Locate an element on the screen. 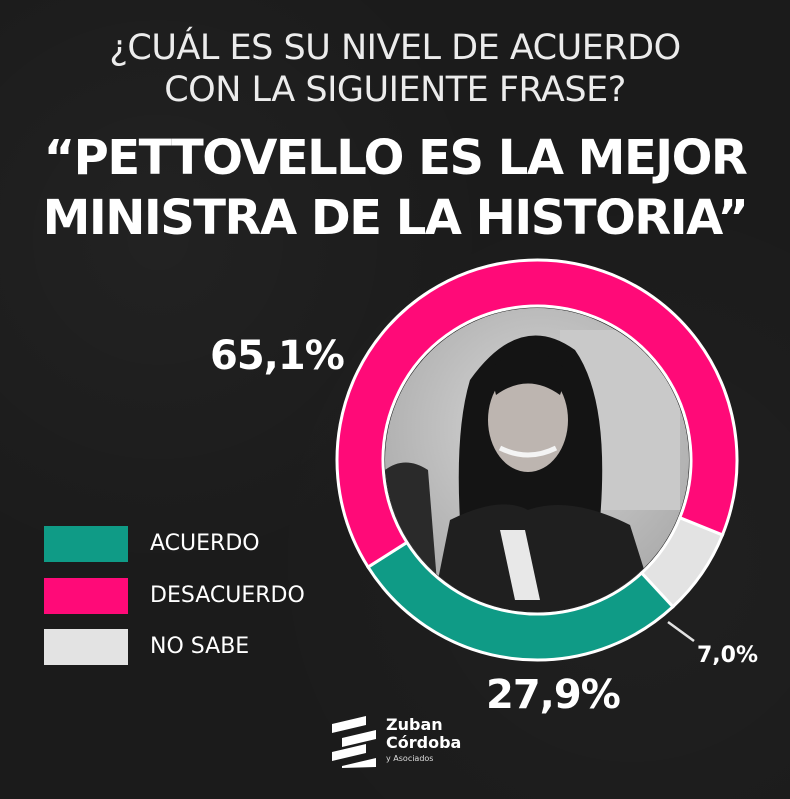  no-sabe-percentage-label: 7,0% is located at coordinates (728, 655).